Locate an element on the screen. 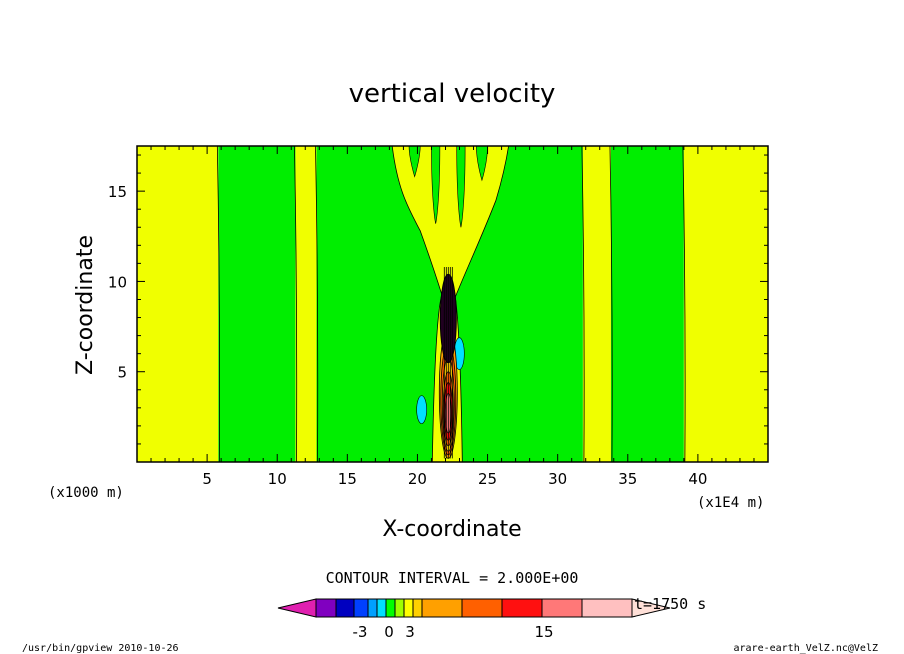 This screenshot has width=904, height=654. x-unit-right: (x1E4 m) is located at coordinates (730, 503).